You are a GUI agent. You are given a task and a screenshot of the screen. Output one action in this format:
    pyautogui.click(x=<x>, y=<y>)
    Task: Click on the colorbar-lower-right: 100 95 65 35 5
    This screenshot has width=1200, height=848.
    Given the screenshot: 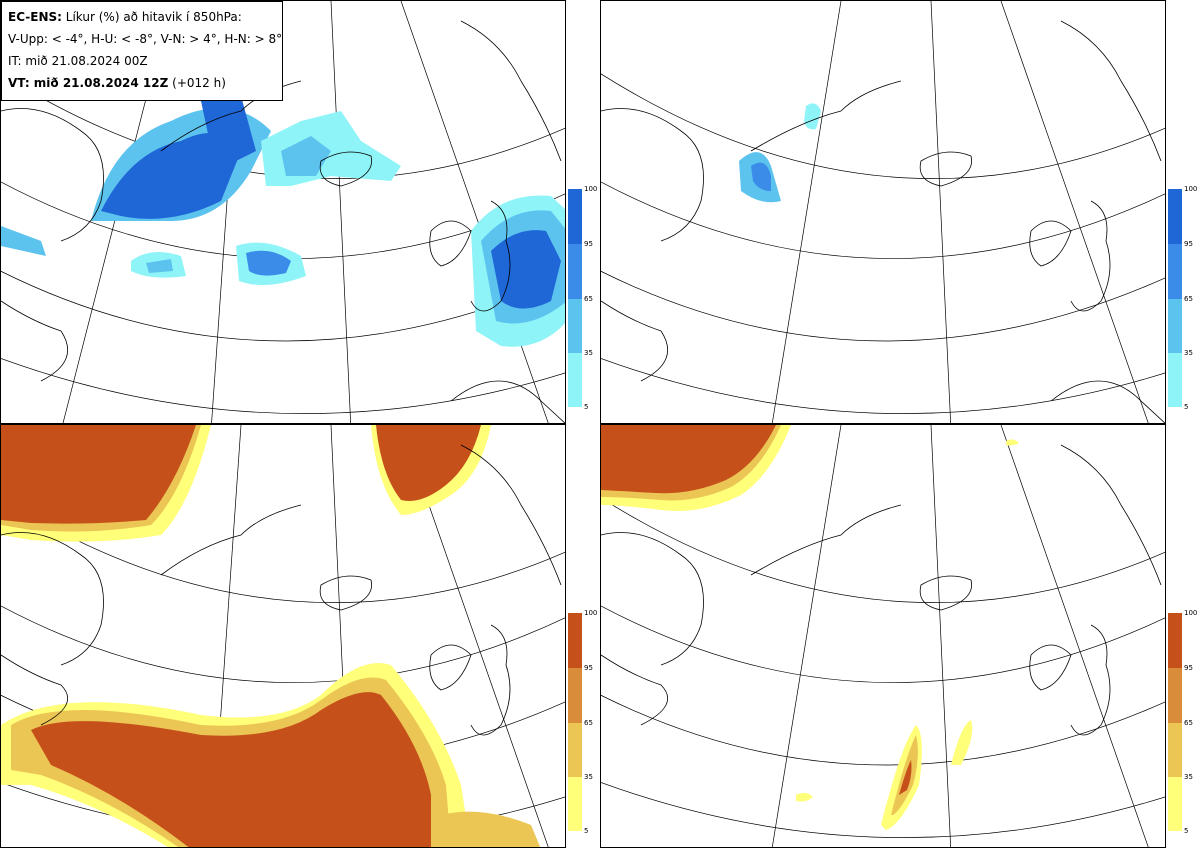 What is the action you would take?
    pyautogui.click(x=1182, y=722)
    